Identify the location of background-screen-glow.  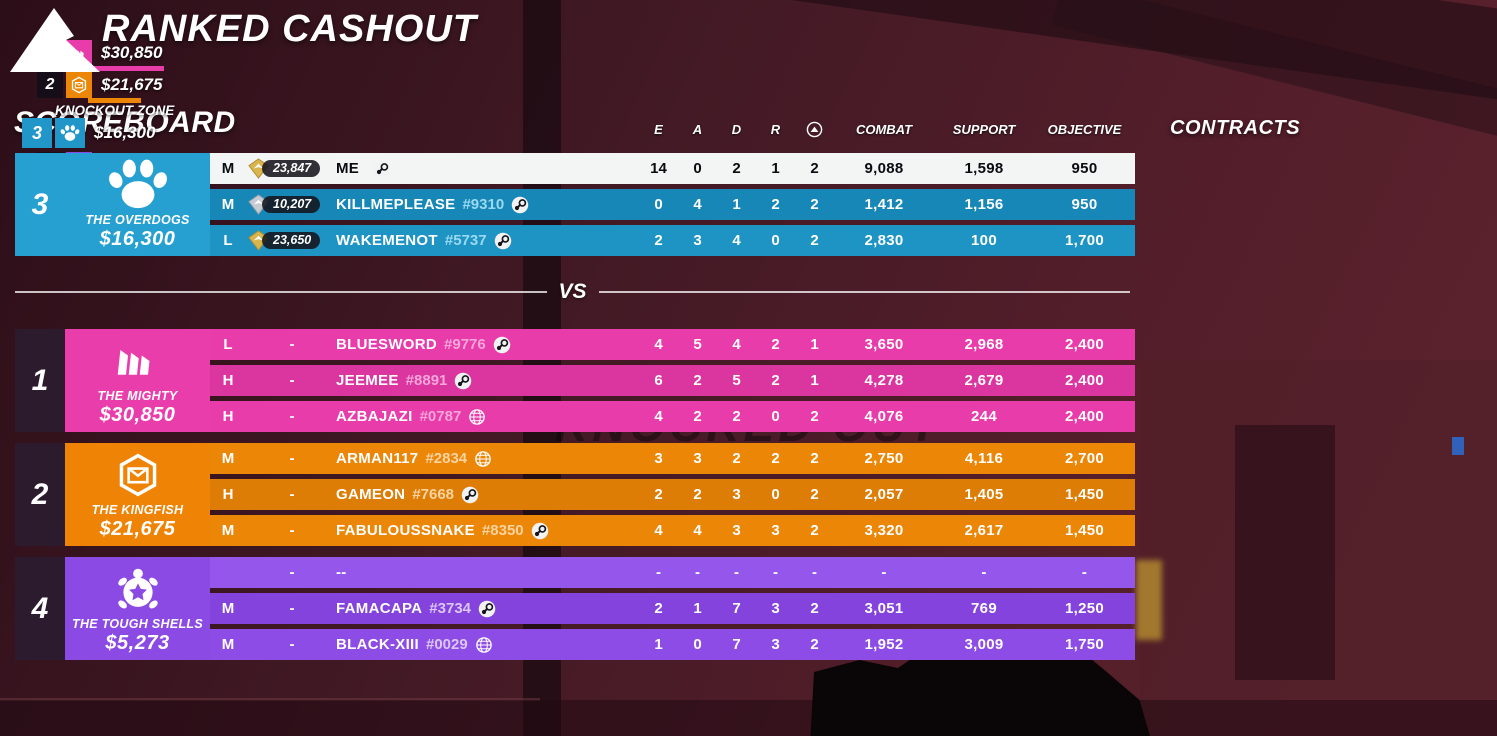
(1458, 446).